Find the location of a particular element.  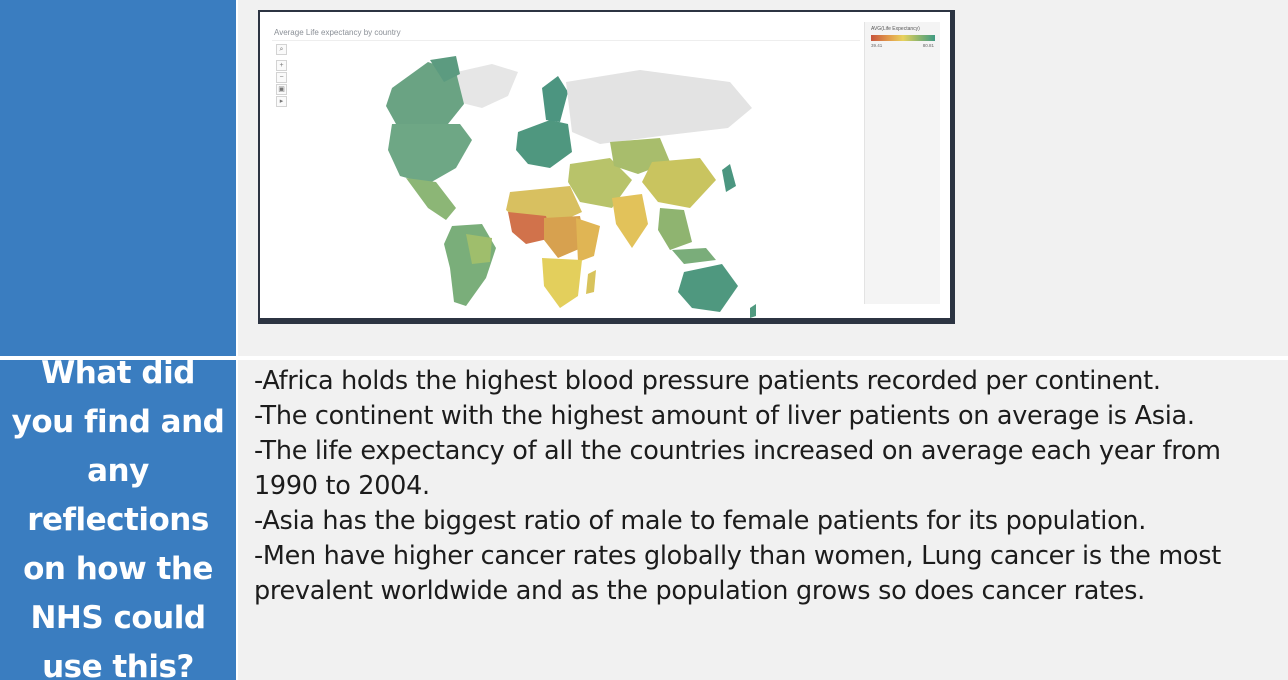

map-region-southeast-asia is located at coordinates (675, 229).